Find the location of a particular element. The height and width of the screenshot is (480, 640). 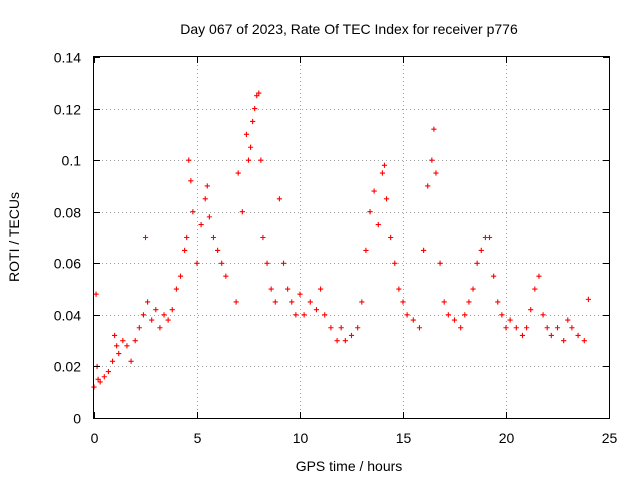

y-tick-labels: 0 0.02 0.04 0.06 0.08 0.1 0.12 0.14 is located at coordinates (67, 238).